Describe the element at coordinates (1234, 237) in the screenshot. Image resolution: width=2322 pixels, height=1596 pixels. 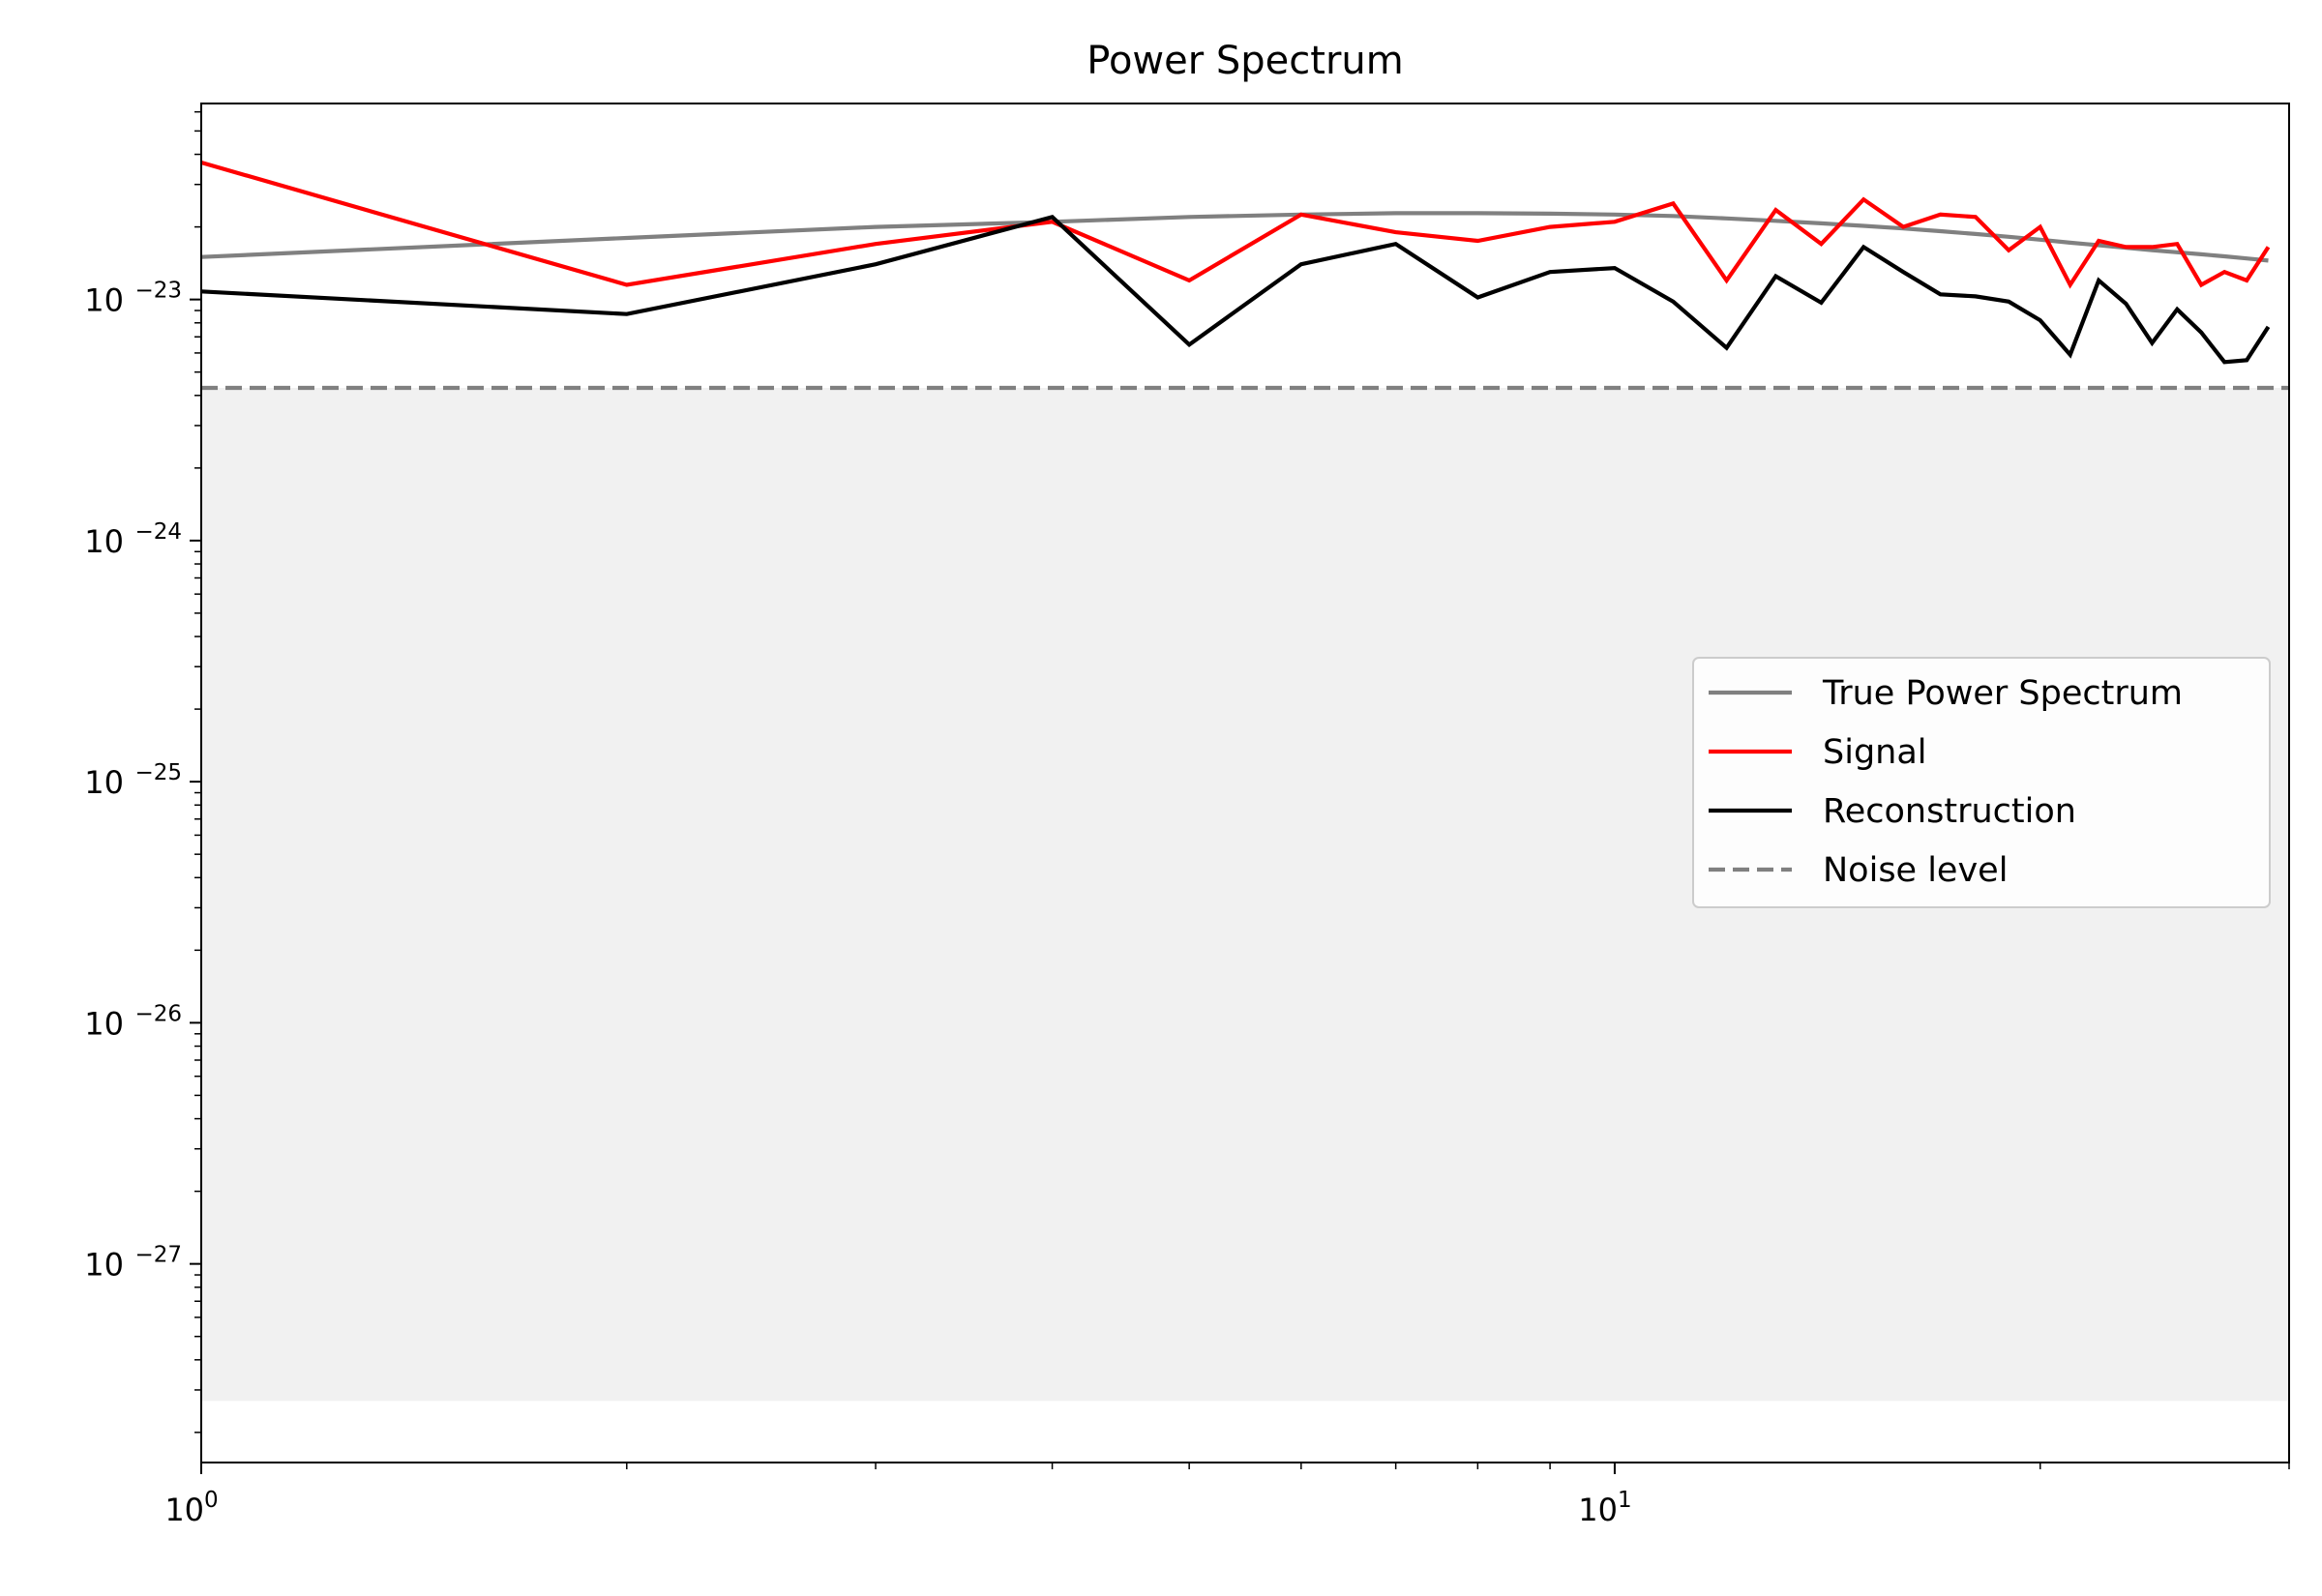
I see `series-line-true-power-spectrum` at that location.